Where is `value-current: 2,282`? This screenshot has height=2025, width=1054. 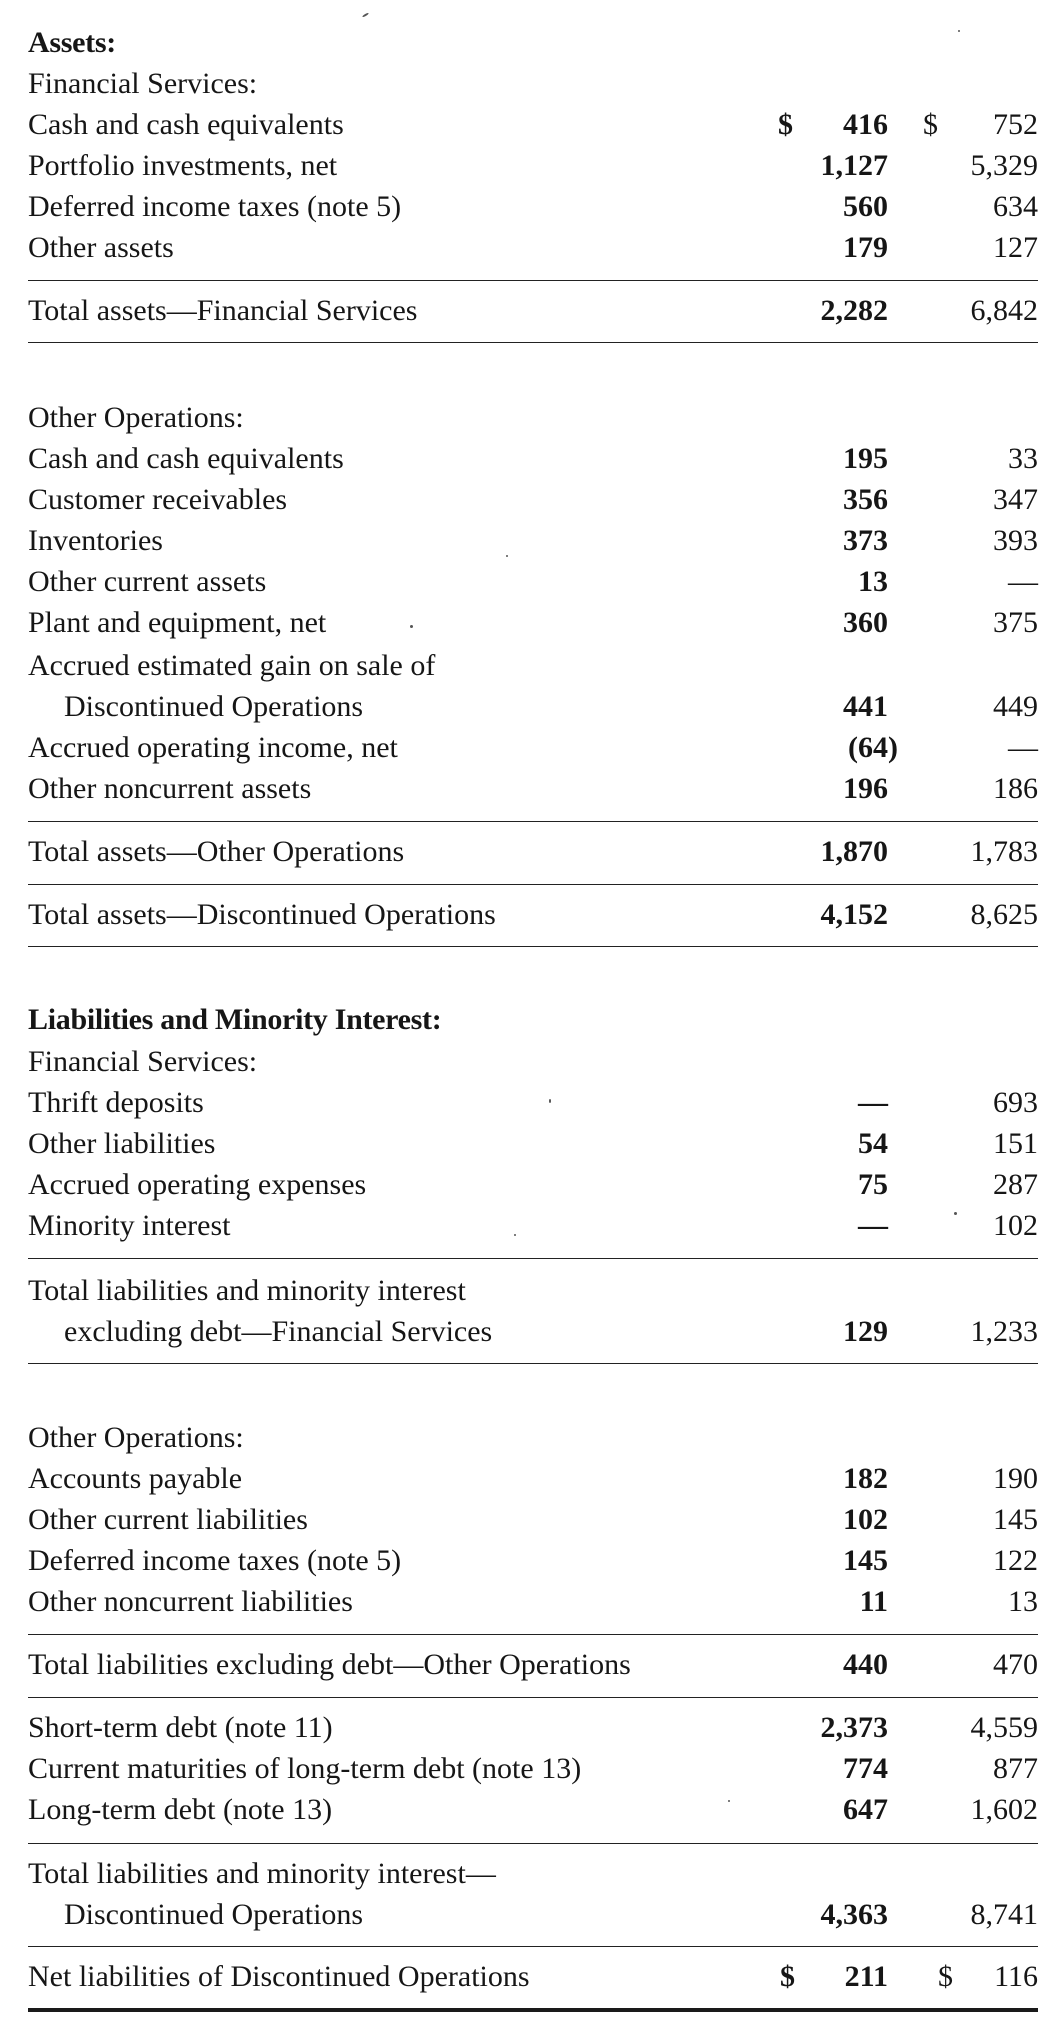
value-current: 2,282 is located at coordinates (854, 310).